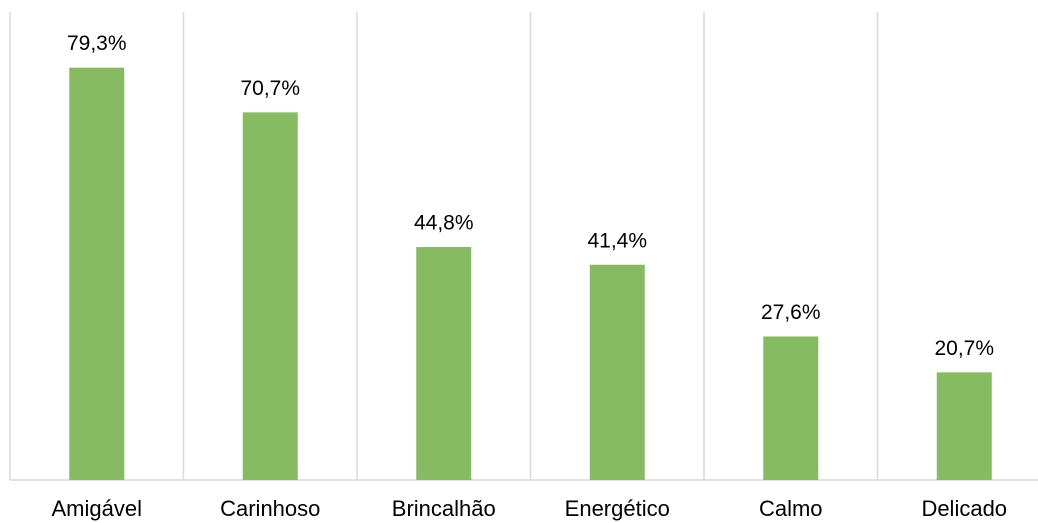 The height and width of the screenshot is (523, 1038). Describe the element at coordinates (97, 43) in the screenshot. I see `data-label: 79,3%` at that location.